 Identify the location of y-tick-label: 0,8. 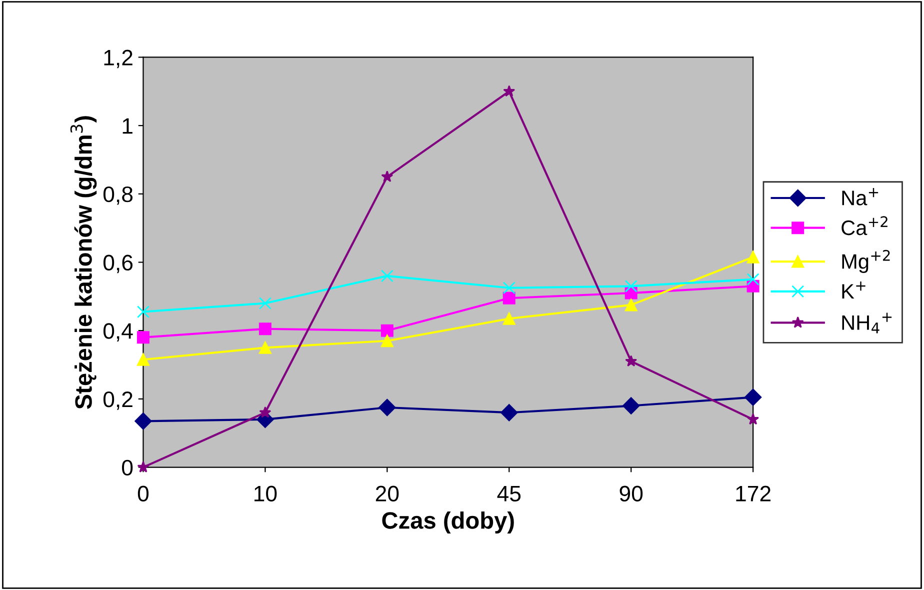
(118, 195).